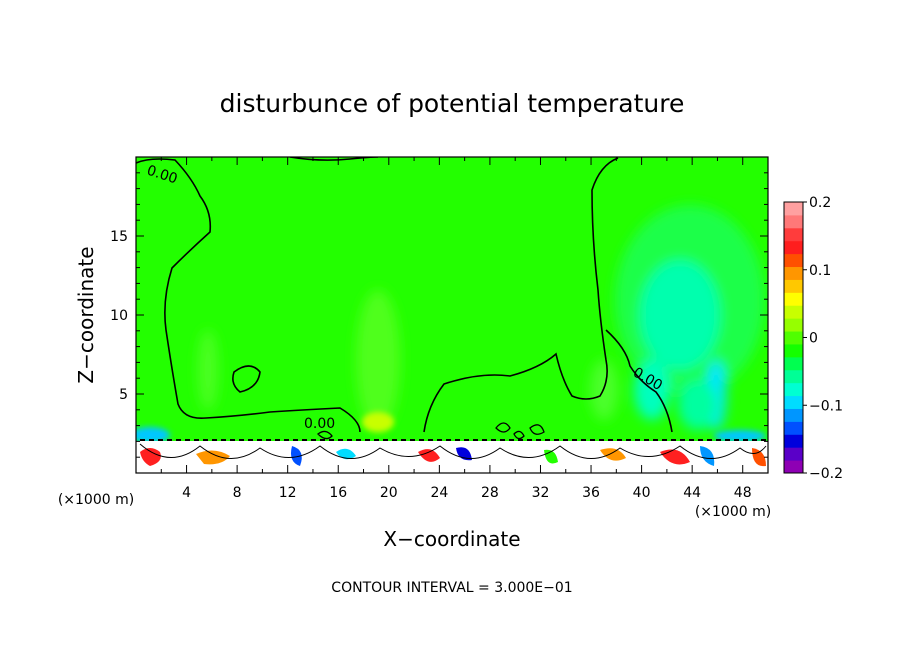 Image resolution: width=904 pixels, height=654 pixels. Describe the element at coordinates (541, 493) in the screenshot. I see `x-tick-label: 32` at that location.